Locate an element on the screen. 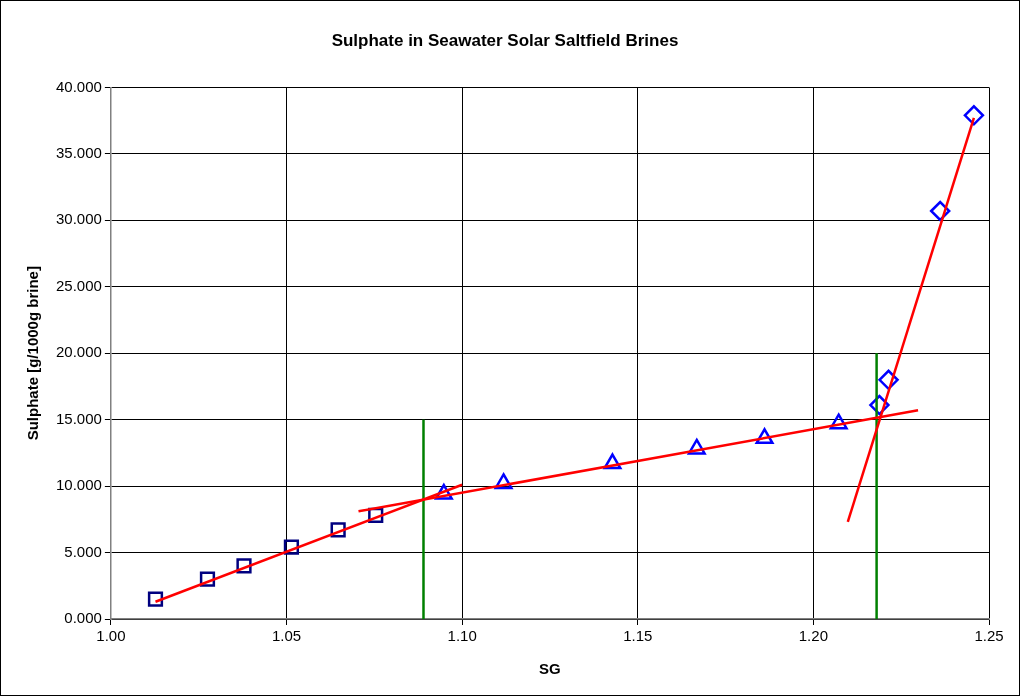  y-tick-label: 0.000 is located at coordinates (83, 618).